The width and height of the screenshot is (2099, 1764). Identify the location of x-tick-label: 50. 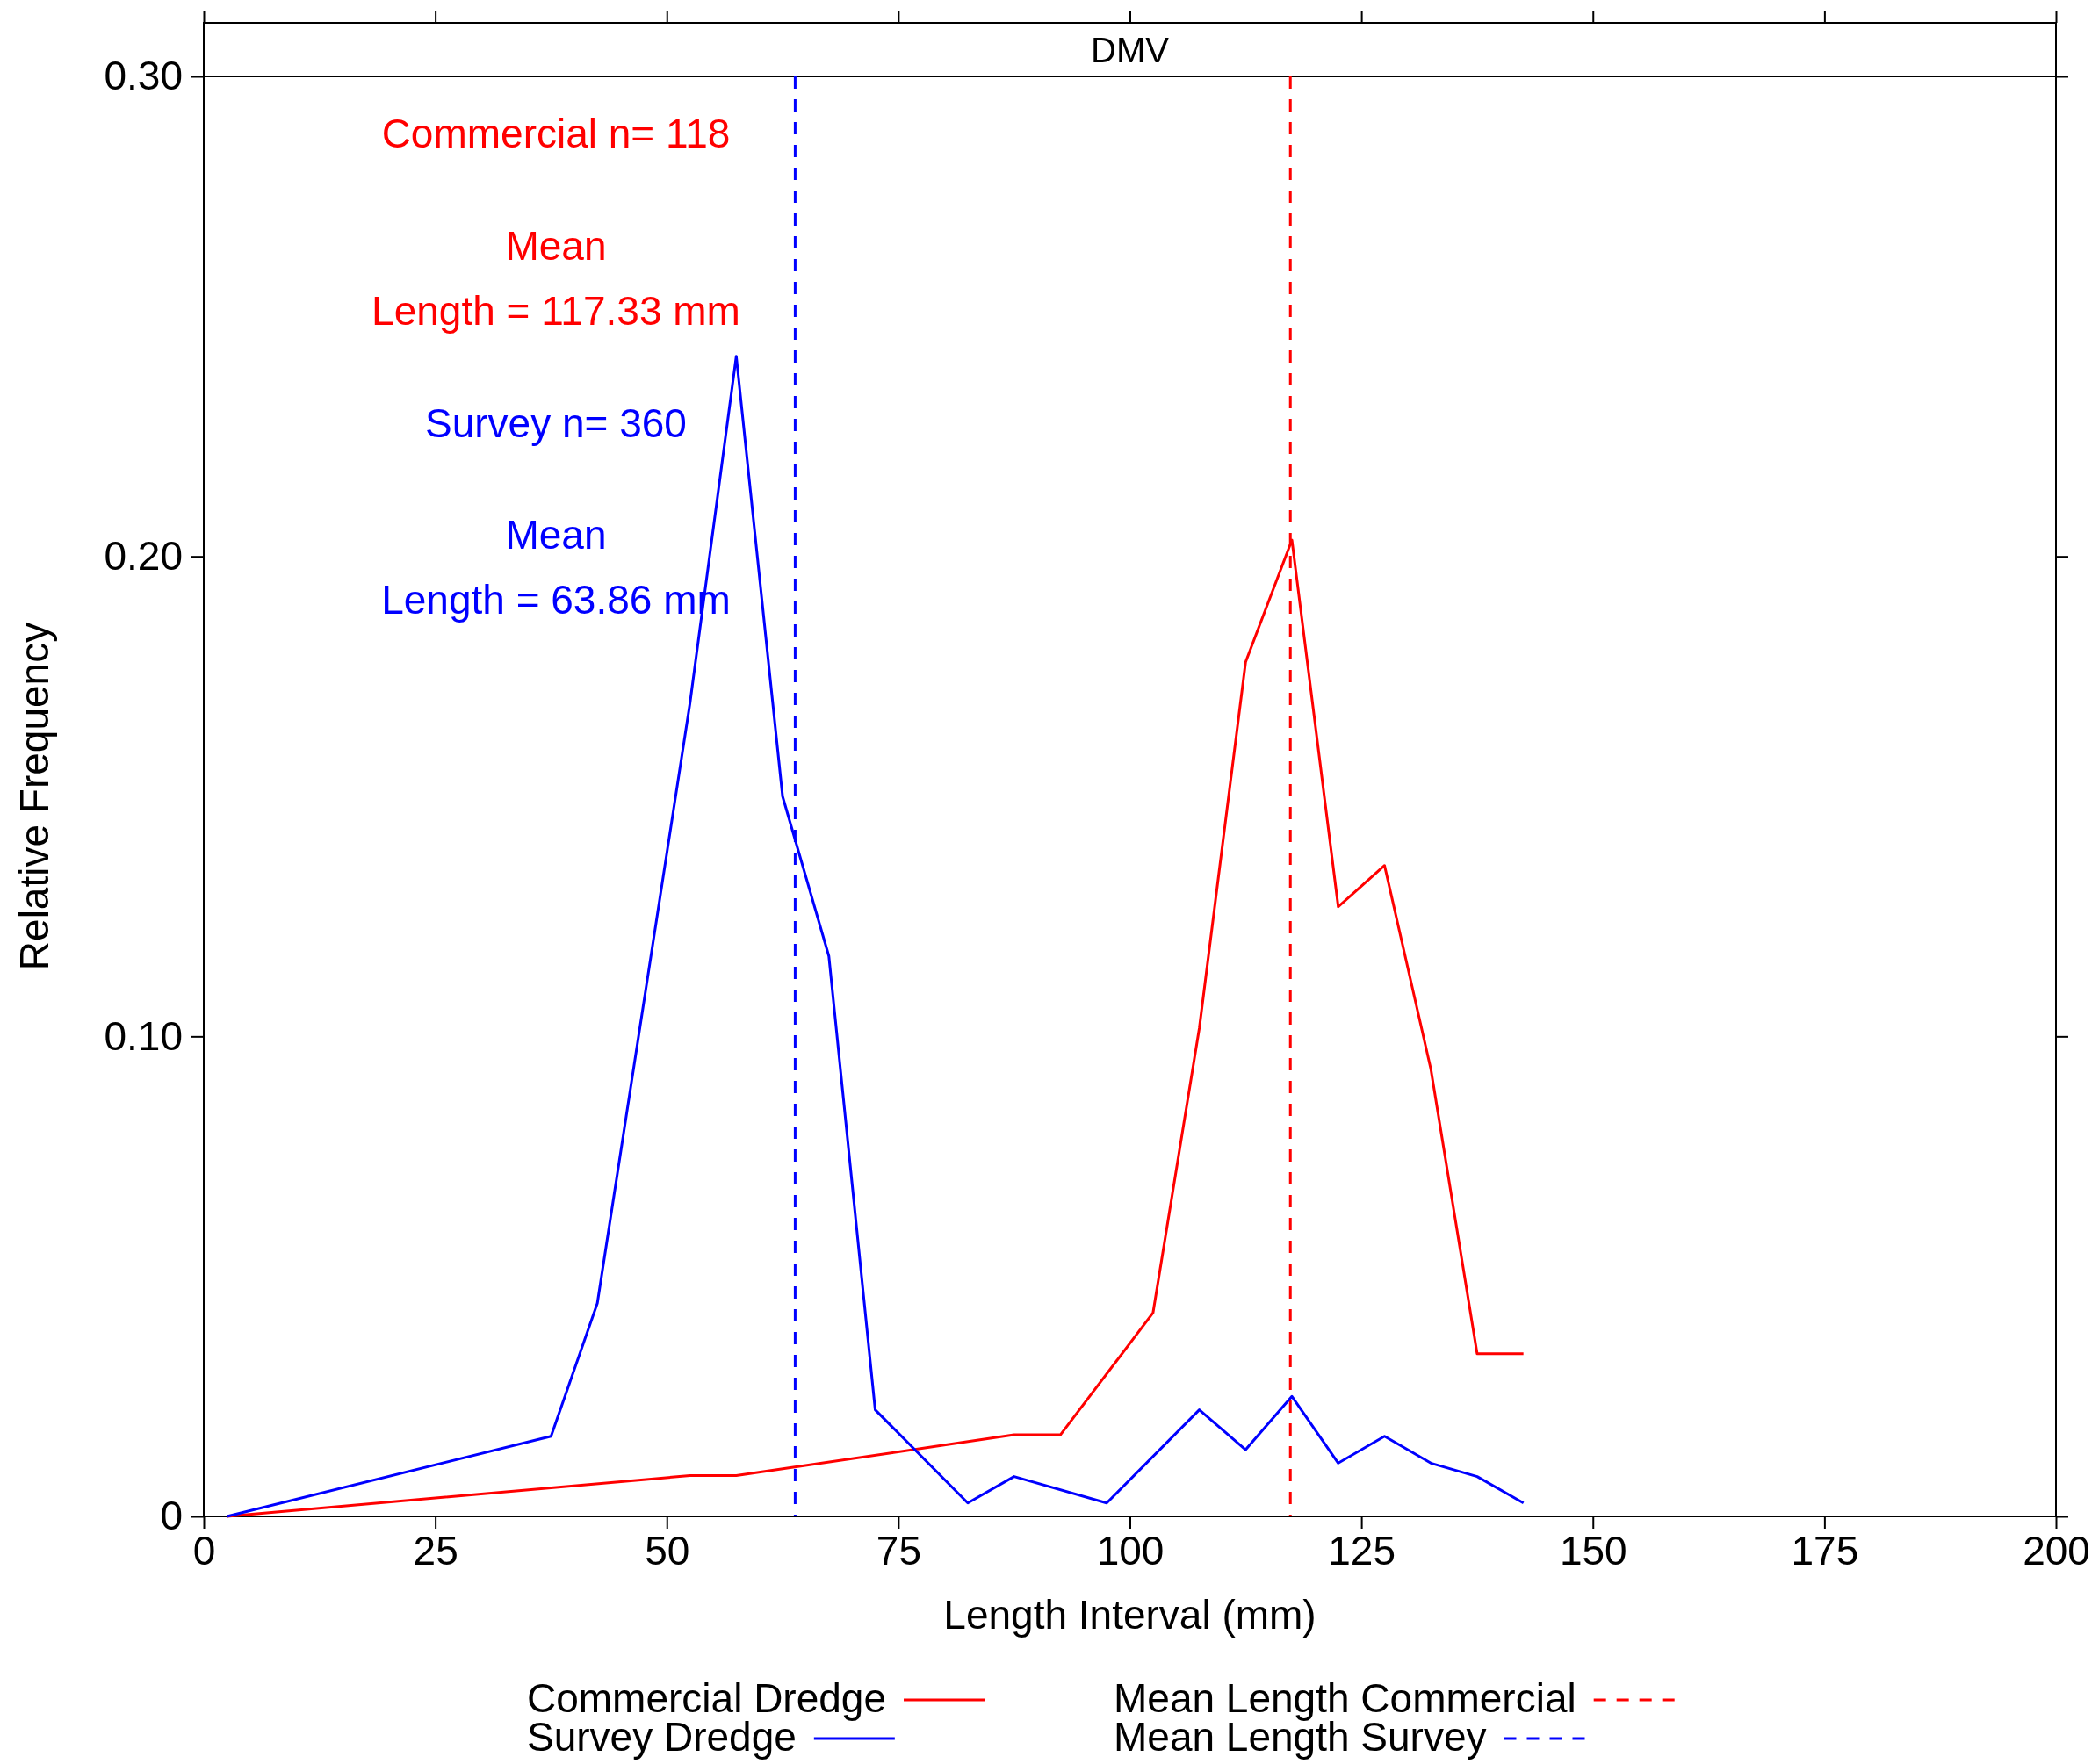
(667, 1550).